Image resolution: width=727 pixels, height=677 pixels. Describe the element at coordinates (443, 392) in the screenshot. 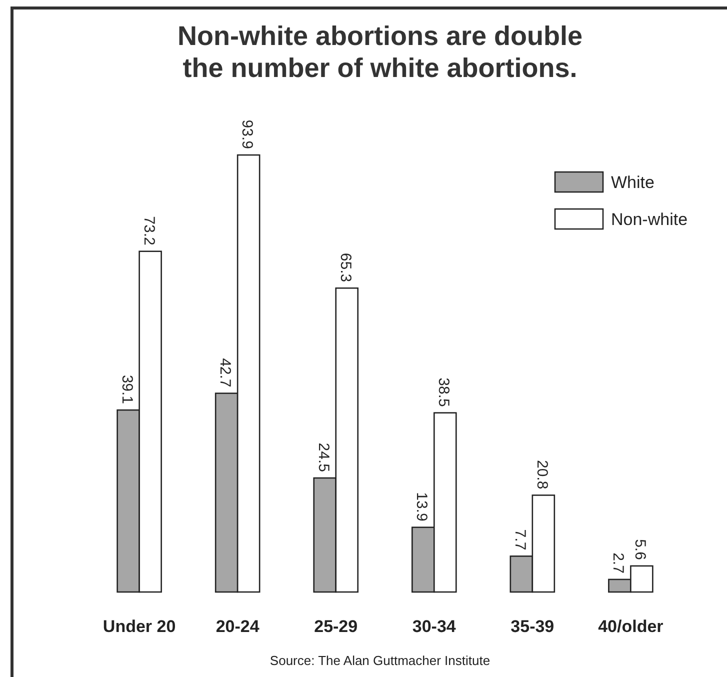

I see `data-label: 38.5` at that location.